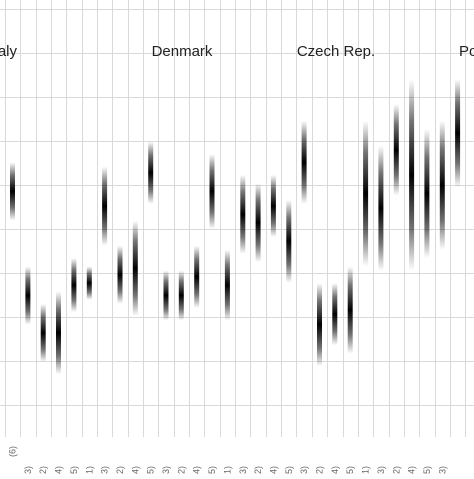  I want to click on group-labels: aly Denmark Czech Rep. Po, so click(237, 51).